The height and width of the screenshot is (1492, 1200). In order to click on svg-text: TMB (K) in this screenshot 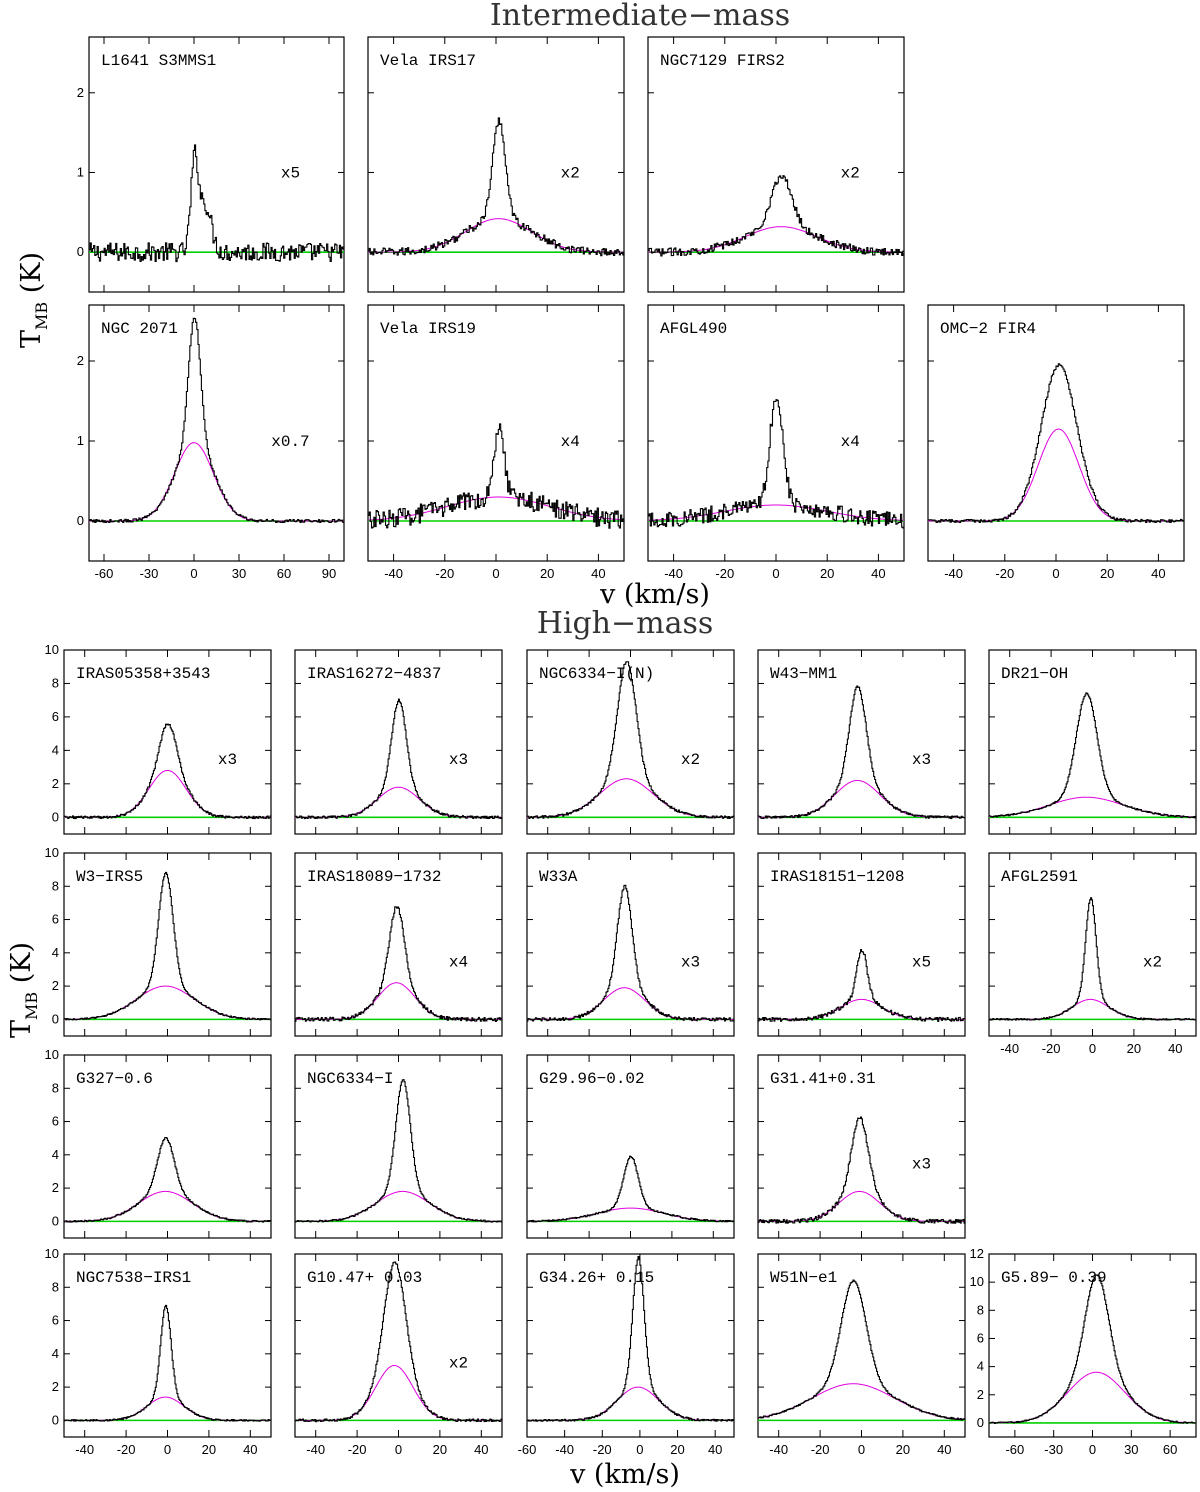, I will do `click(23, 990)`.